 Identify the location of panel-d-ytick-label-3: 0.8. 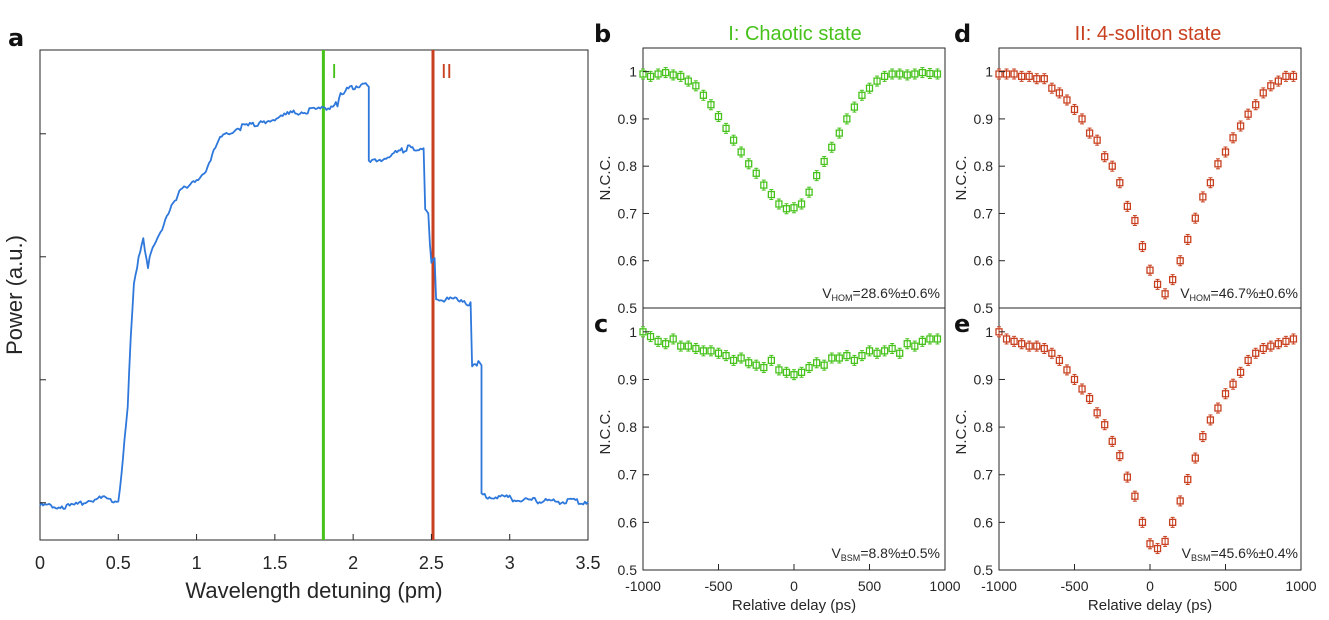
(984, 166).